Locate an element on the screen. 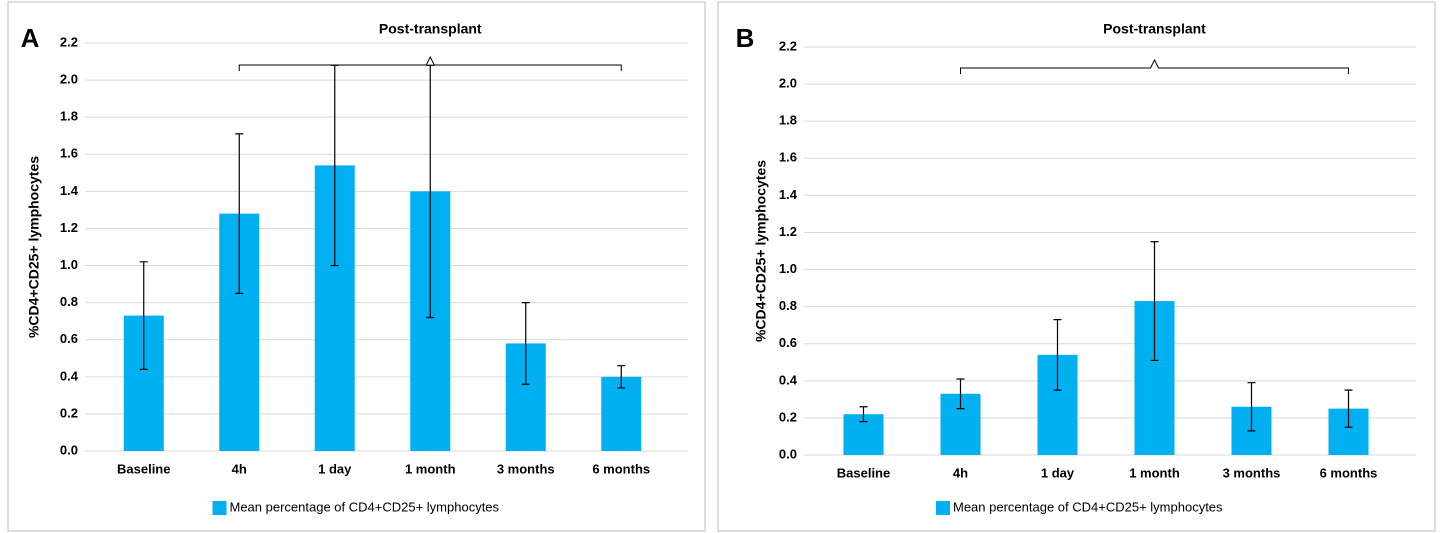 Image resolution: width=1442 pixels, height=533 pixels. panel-label: B is located at coordinates (745, 38).